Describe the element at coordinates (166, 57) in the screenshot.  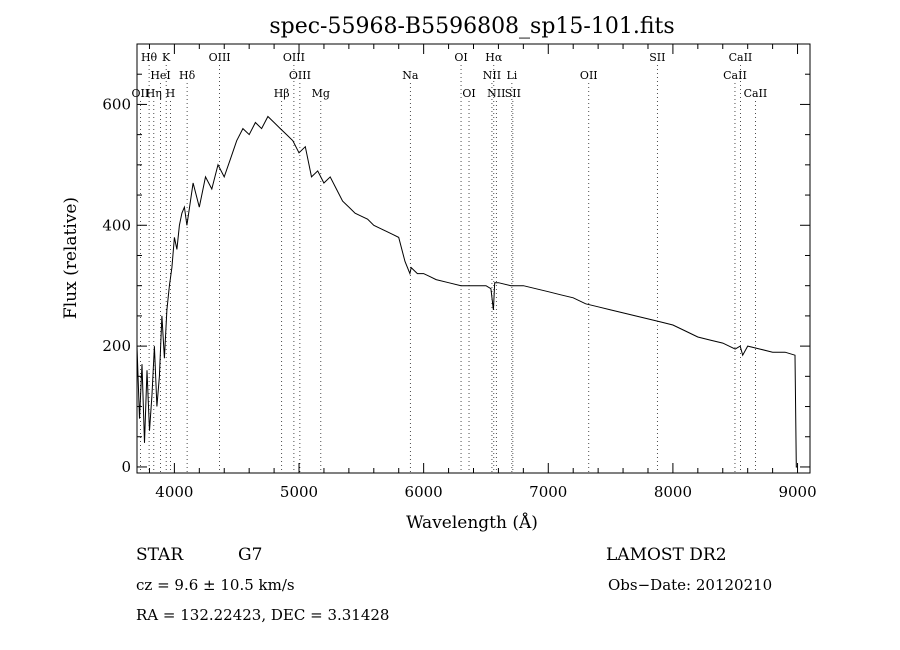
I see `spectral-line-label: K` at that location.